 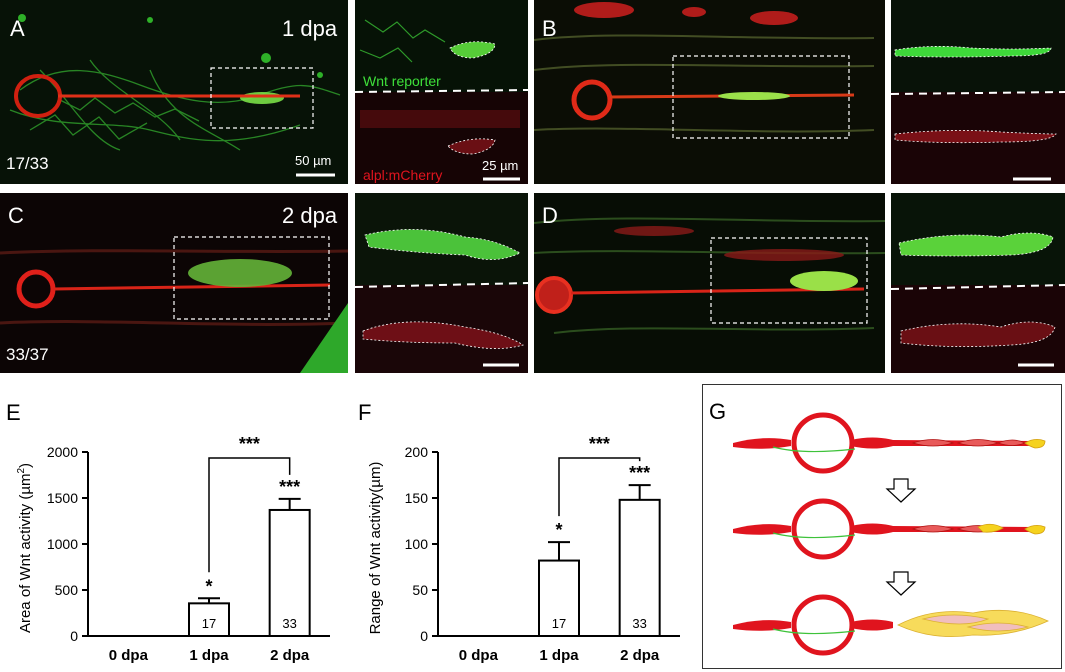 What do you see at coordinates (129, 655) in the screenshot?
I see `chart-e-x-tick-label: 0 dpa` at bounding box center [129, 655].